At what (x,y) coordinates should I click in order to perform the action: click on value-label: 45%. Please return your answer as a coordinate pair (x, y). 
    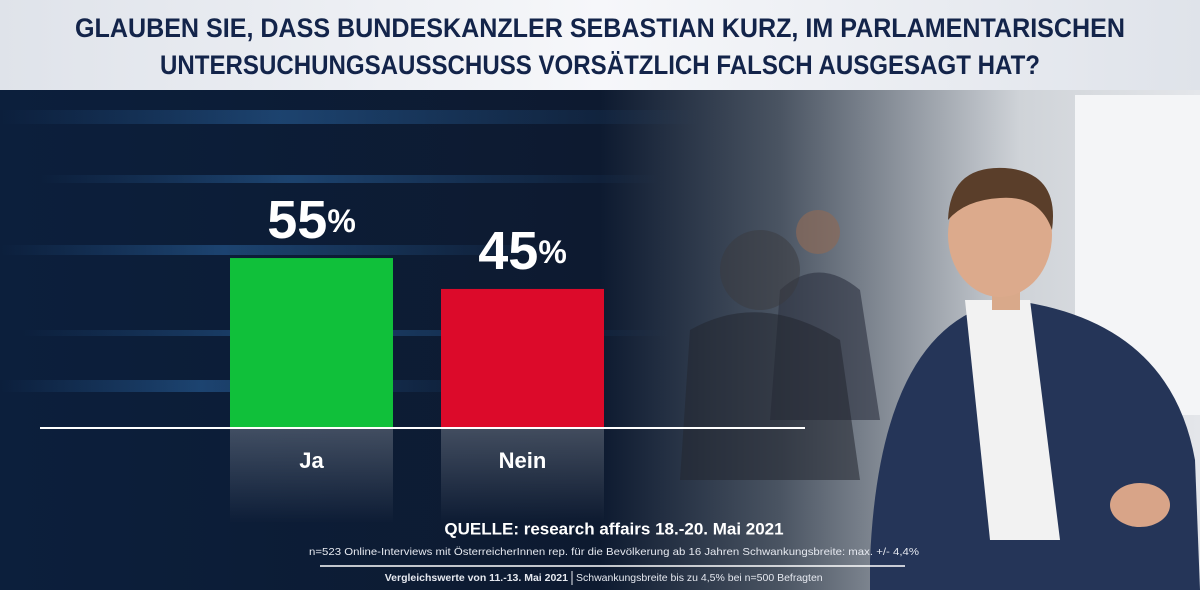
    Looking at the image, I should click on (522, 251).